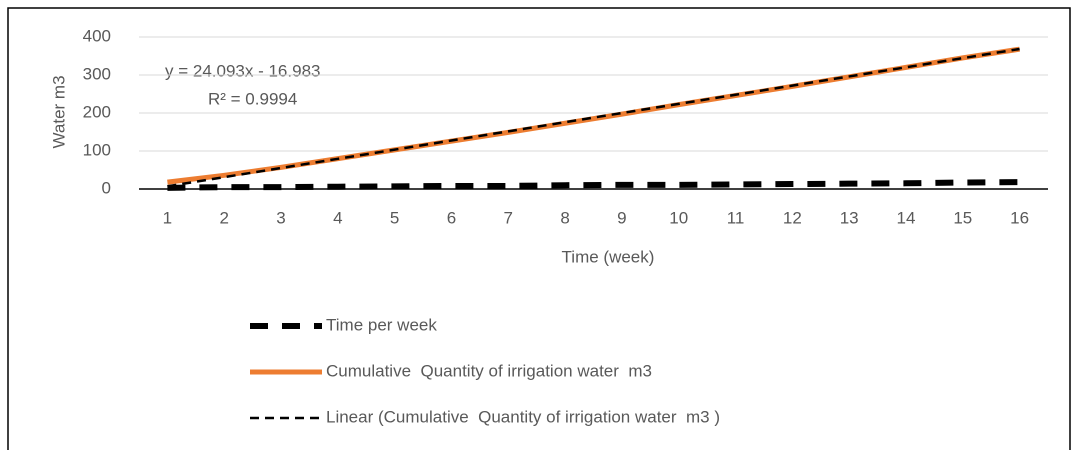 This screenshot has height=450, width=1077. Describe the element at coordinates (451, 217) in the screenshot. I see `x-tick-label: 6` at that location.